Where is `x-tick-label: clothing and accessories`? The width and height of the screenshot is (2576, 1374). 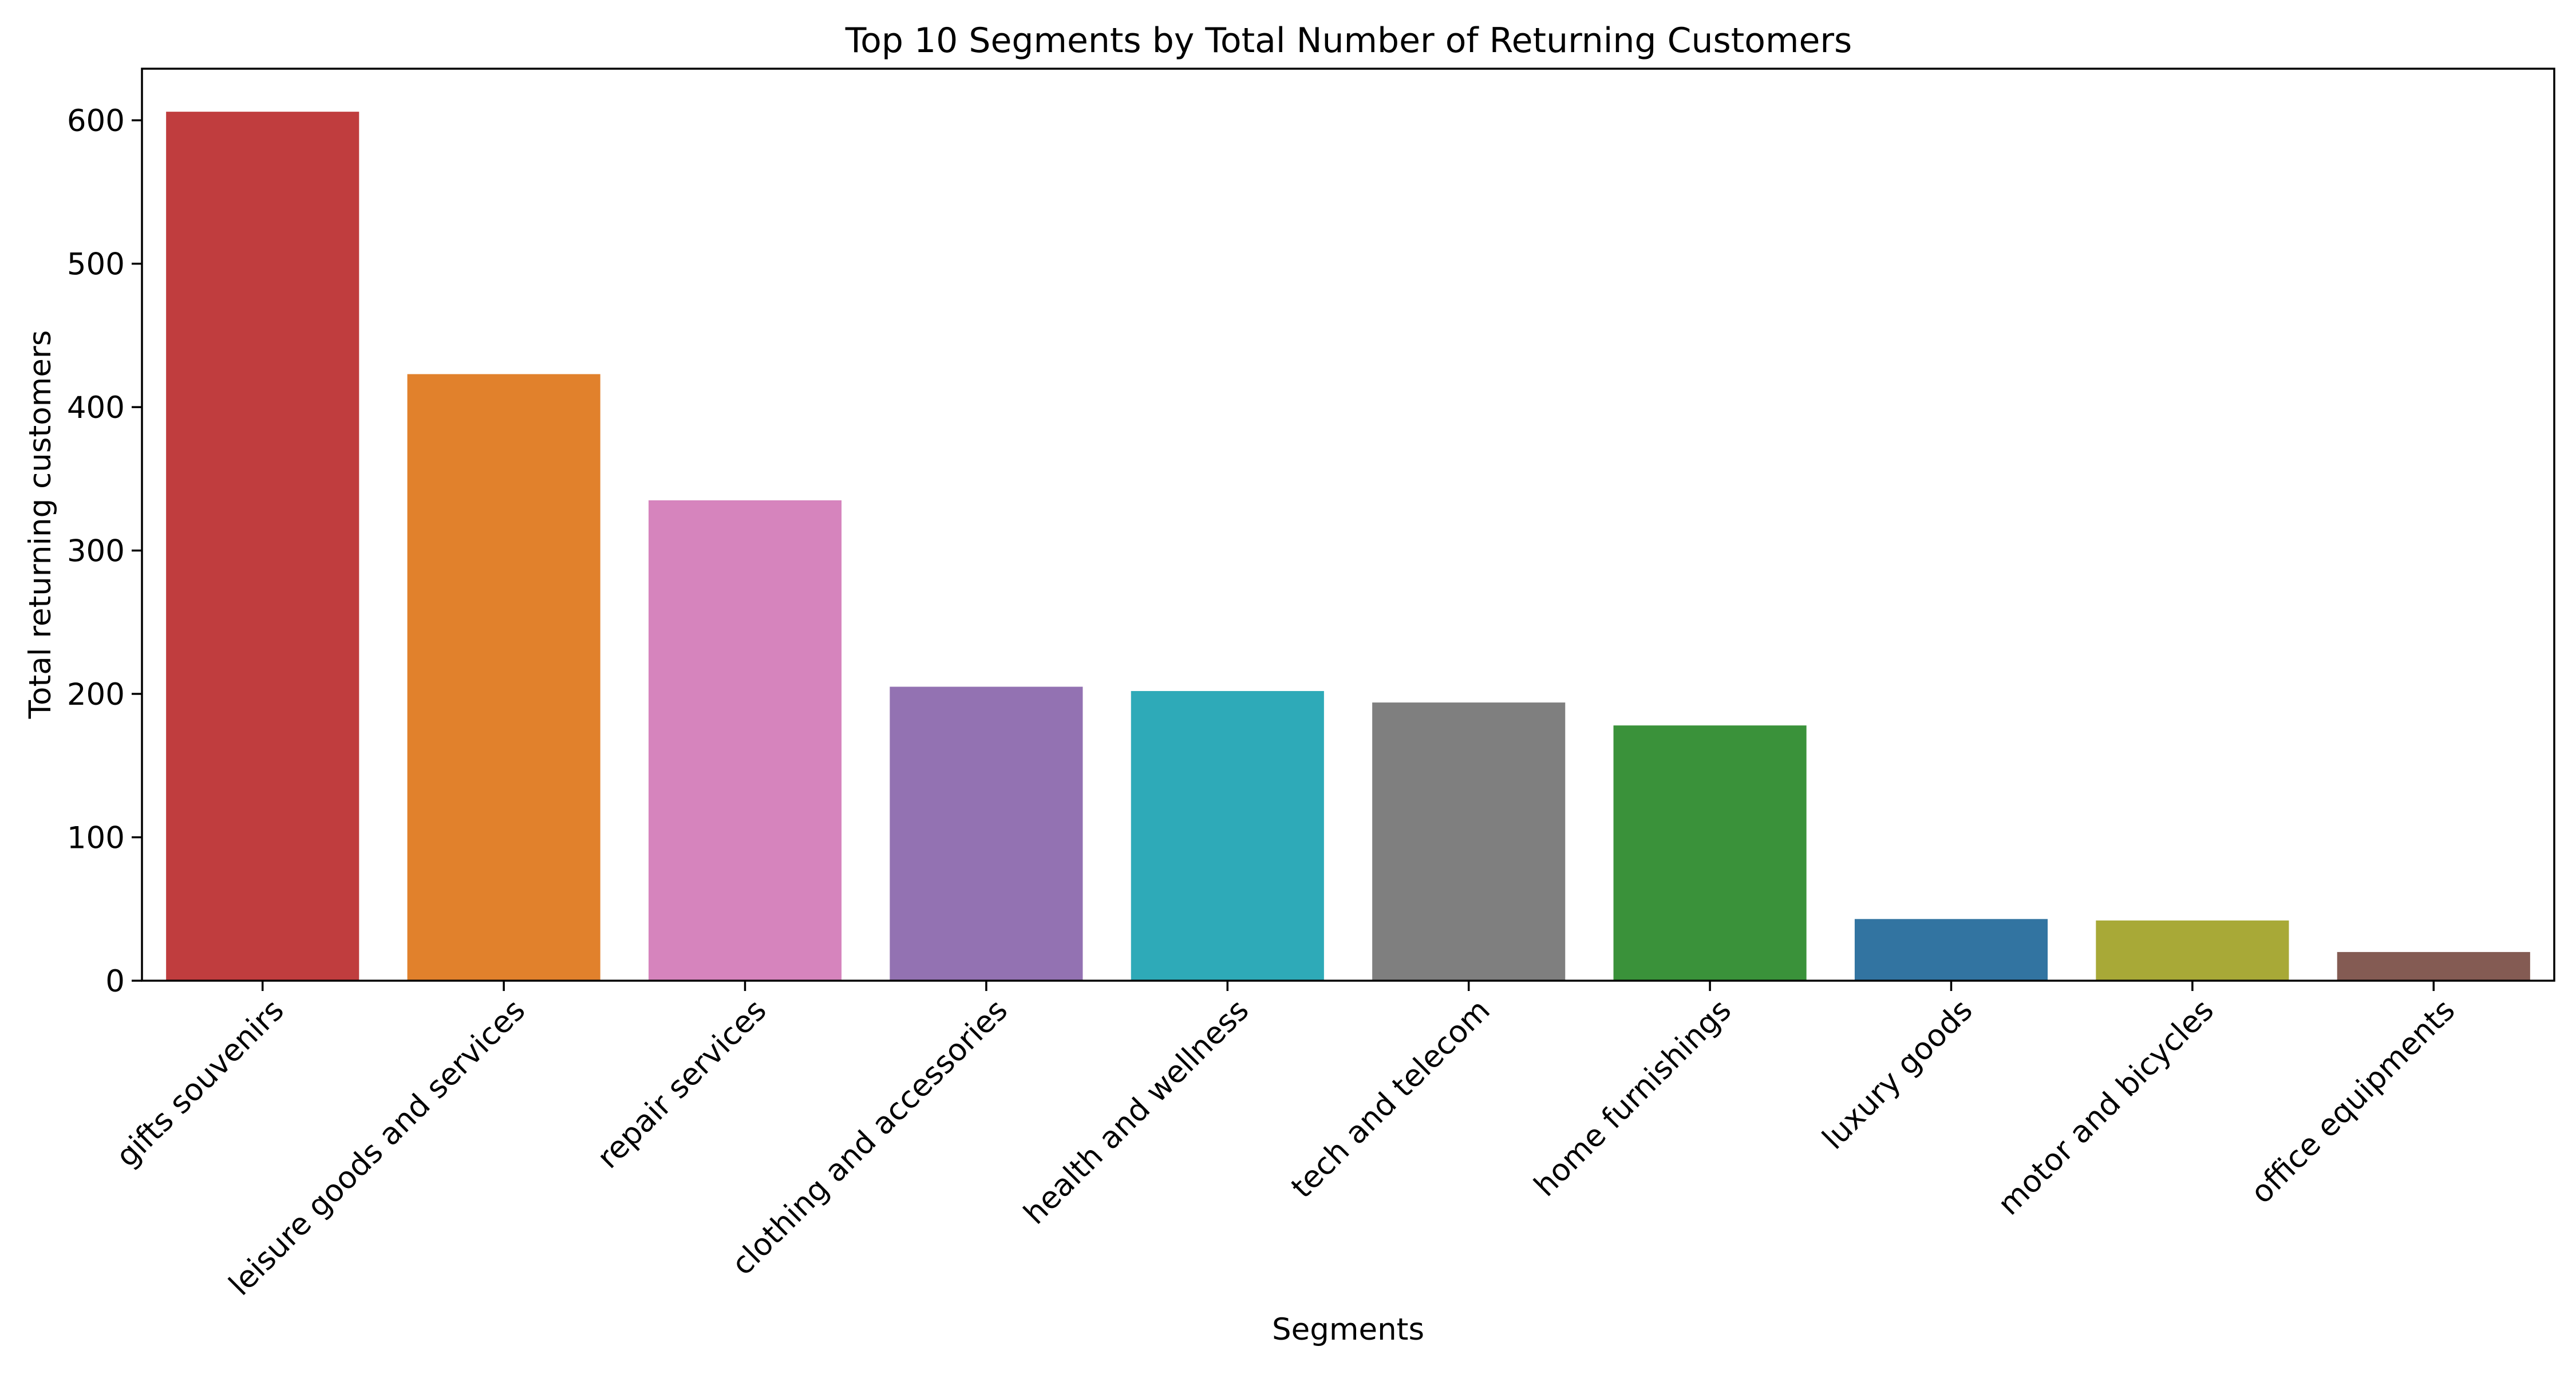
x-tick-label: clothing and accessories is located at coordinates (869, 1137).